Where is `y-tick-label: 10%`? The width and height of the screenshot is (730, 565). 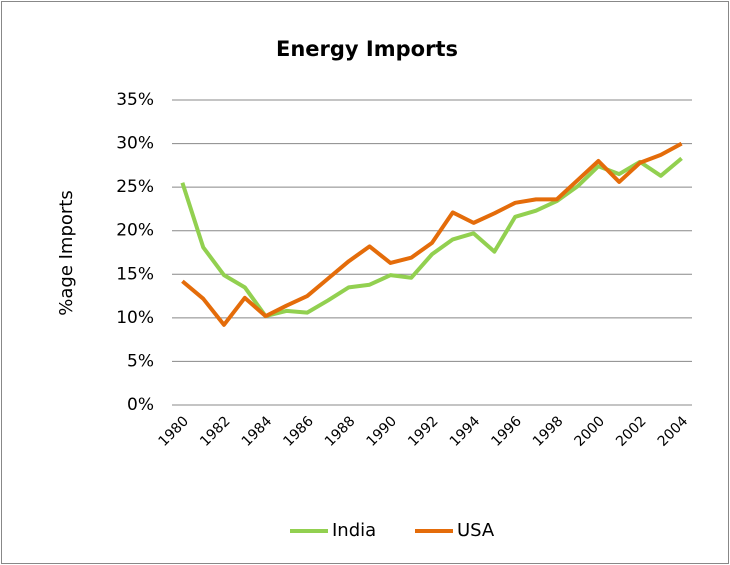 y-tick-label: 10% is located at coordinates (135, 318).